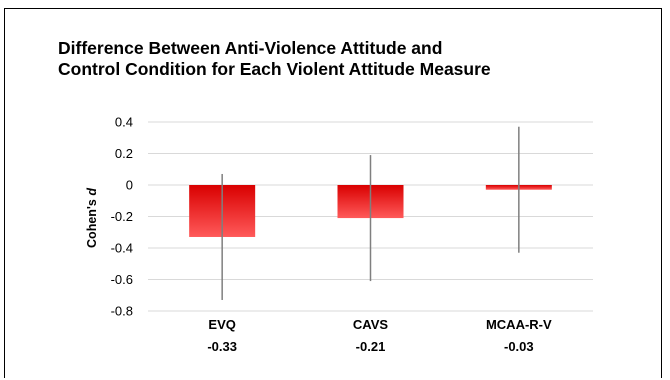  I want to click on x-tick-labels: EVQ -0.33 CAVS -0.21 MCAA-R-V -0.03, so click(379, 335).